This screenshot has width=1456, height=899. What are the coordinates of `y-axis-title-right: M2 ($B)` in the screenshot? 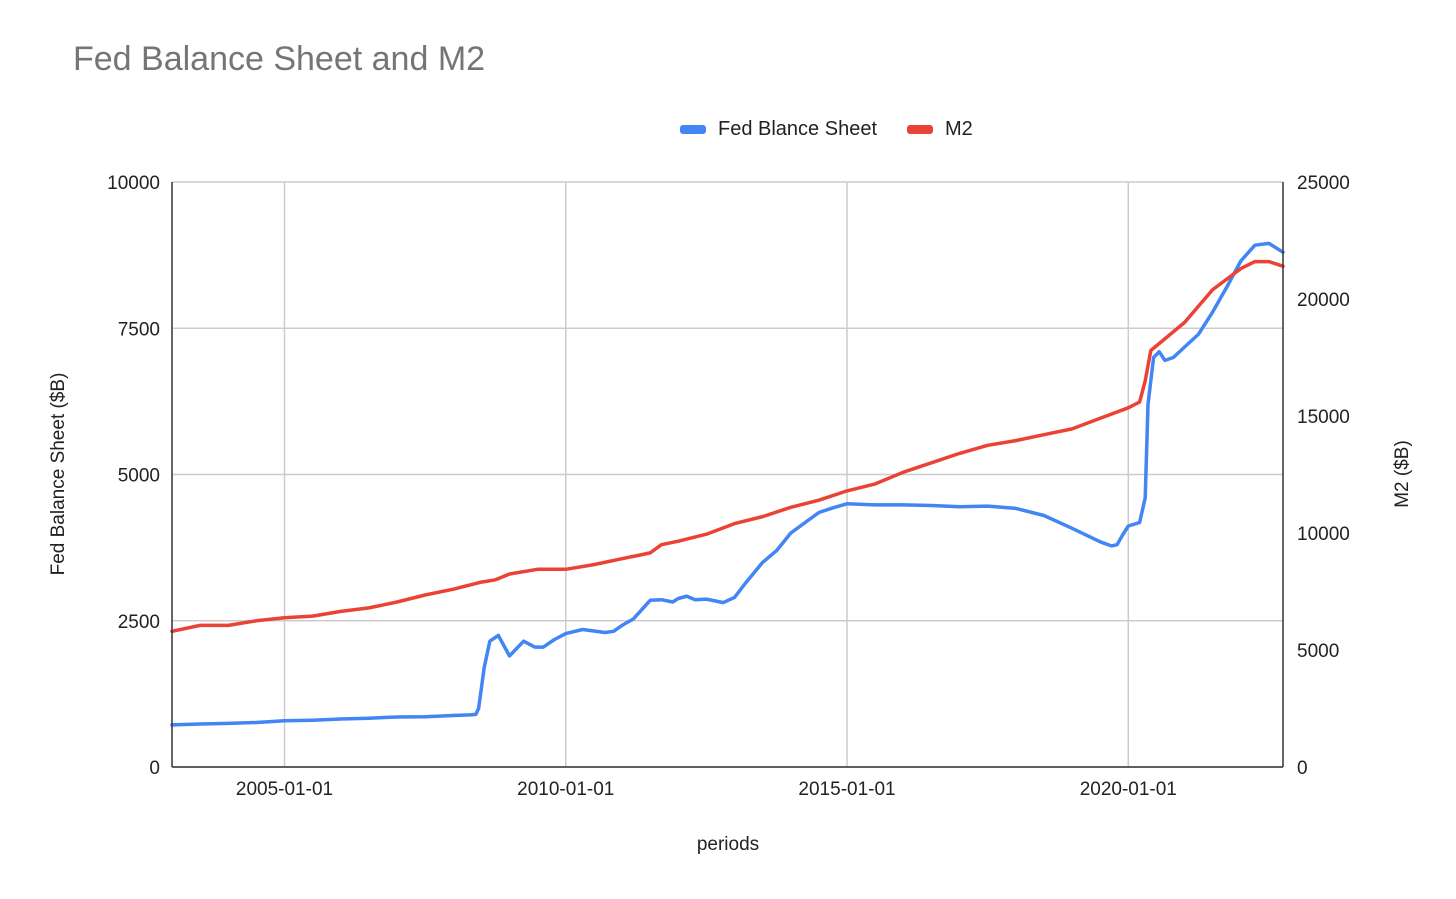 It's located at (1402, 474).